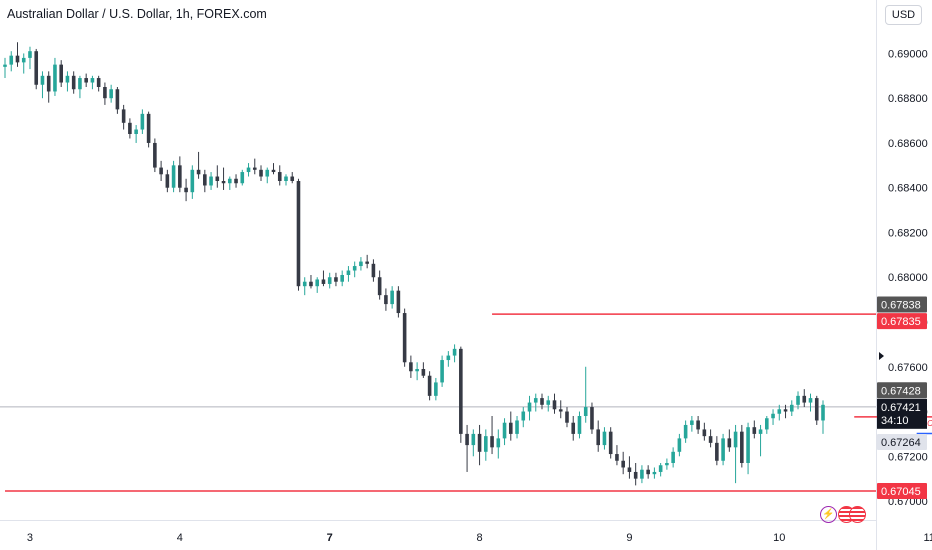 The height and width of the screenshot is (550, 932). I want to click on y-tick-label: 0.68200, so click(908, 233).